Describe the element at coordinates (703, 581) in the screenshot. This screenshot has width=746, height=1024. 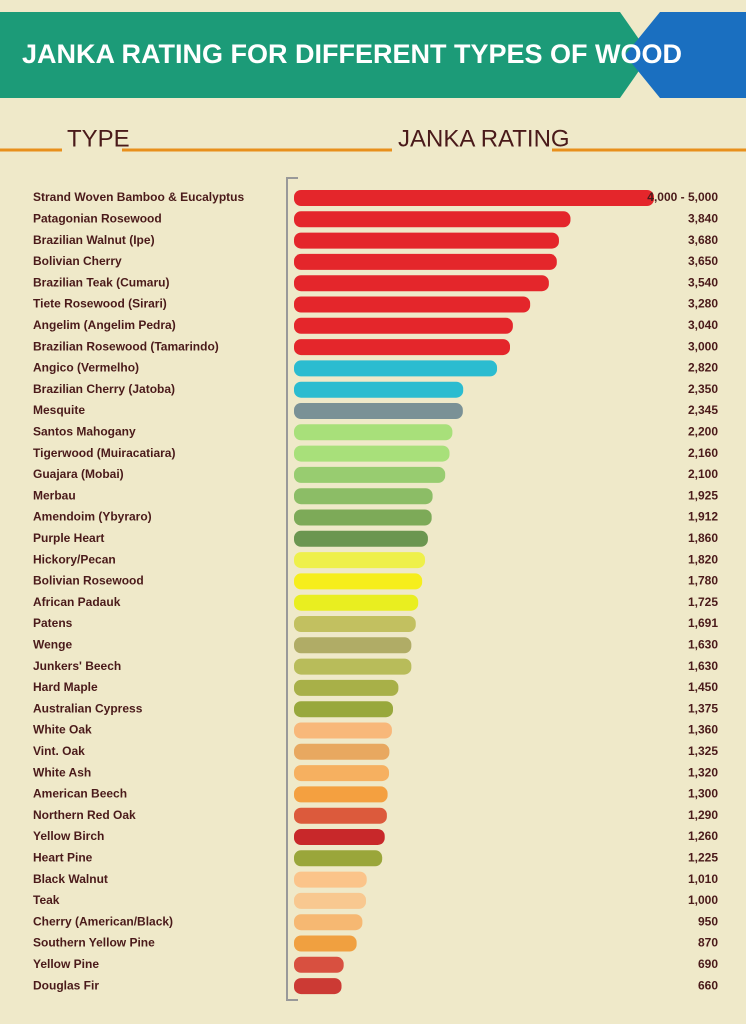
I see `value-label: 1,780` at that location.